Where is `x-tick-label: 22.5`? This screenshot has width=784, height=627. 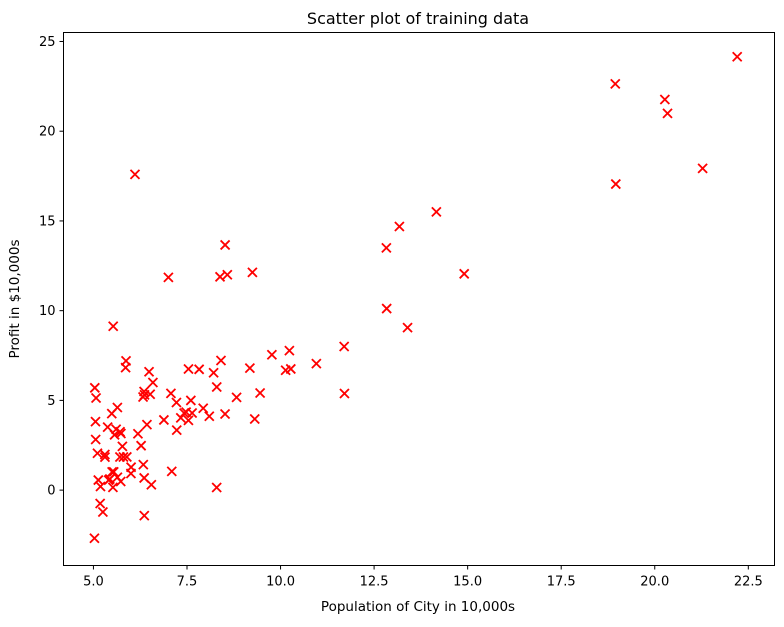
x-tick-label: 22.5 is located at coordinates (748, 582).